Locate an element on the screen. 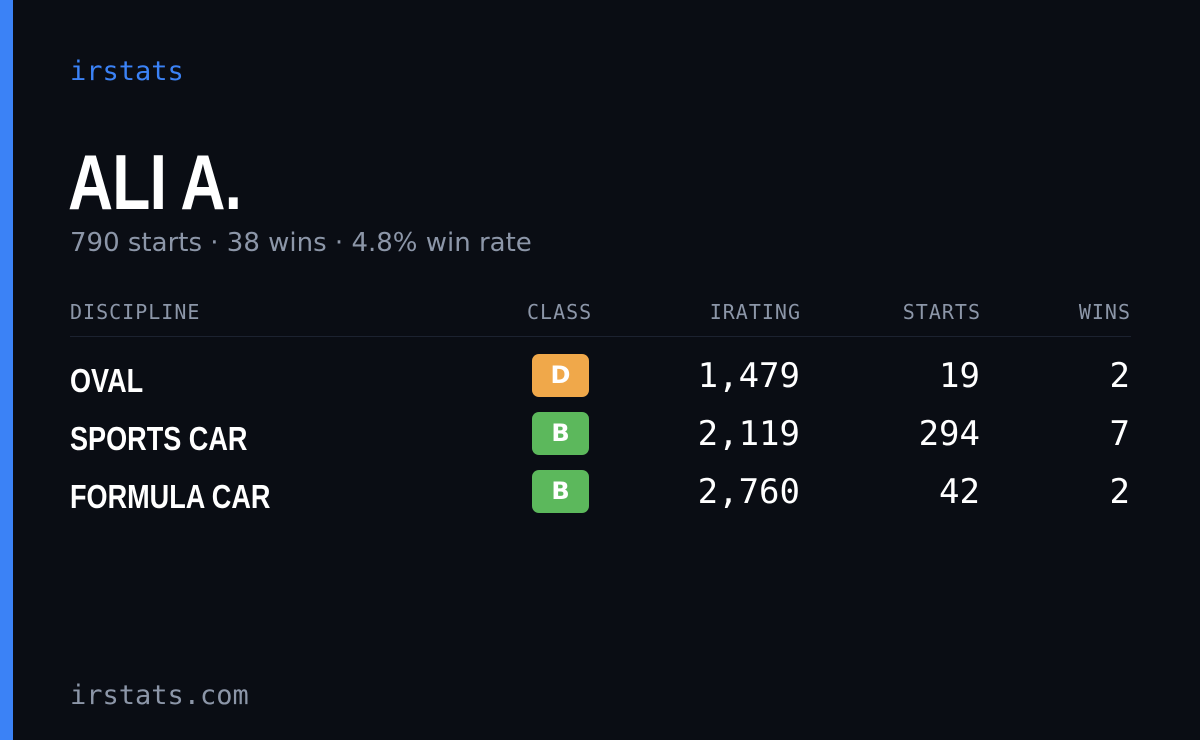 This screenshot has height=740, width=1200. wins-value: 7 is located at coordinates (1119, 434).